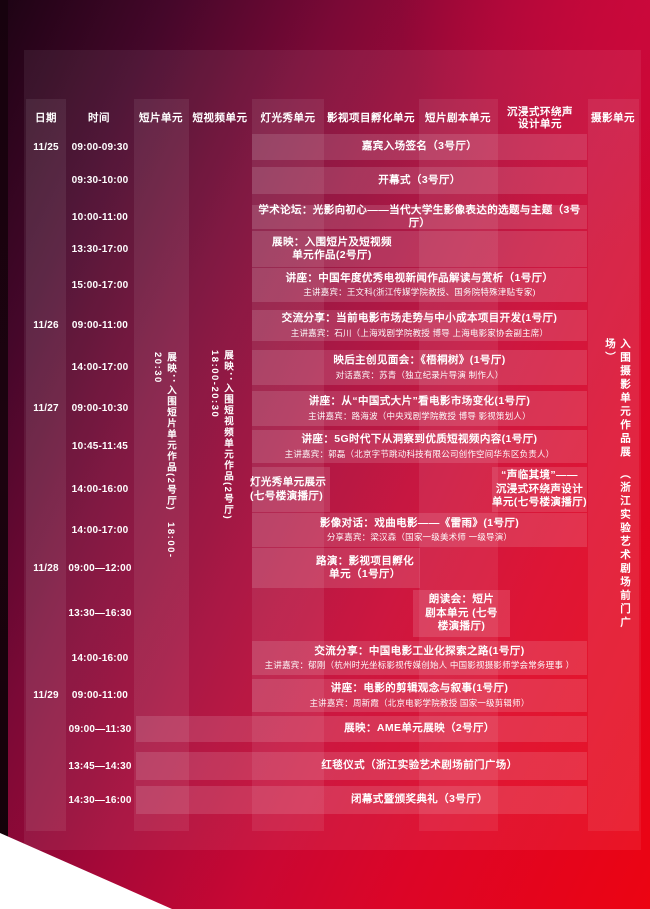  I want to click on event-cell: 展映：AME单元展映（2号厅）, so click(419, 729).